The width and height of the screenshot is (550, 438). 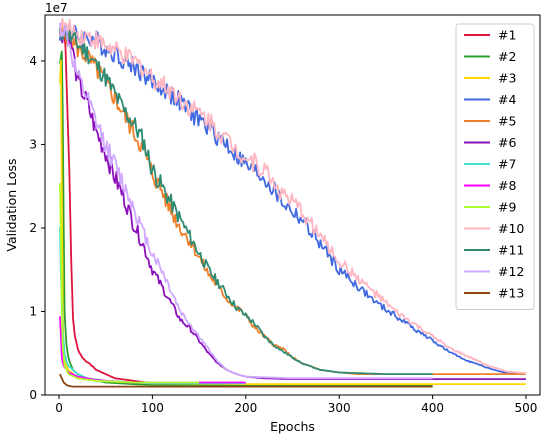 I want to click on legend-label: #12, so click(x=511, y=271).